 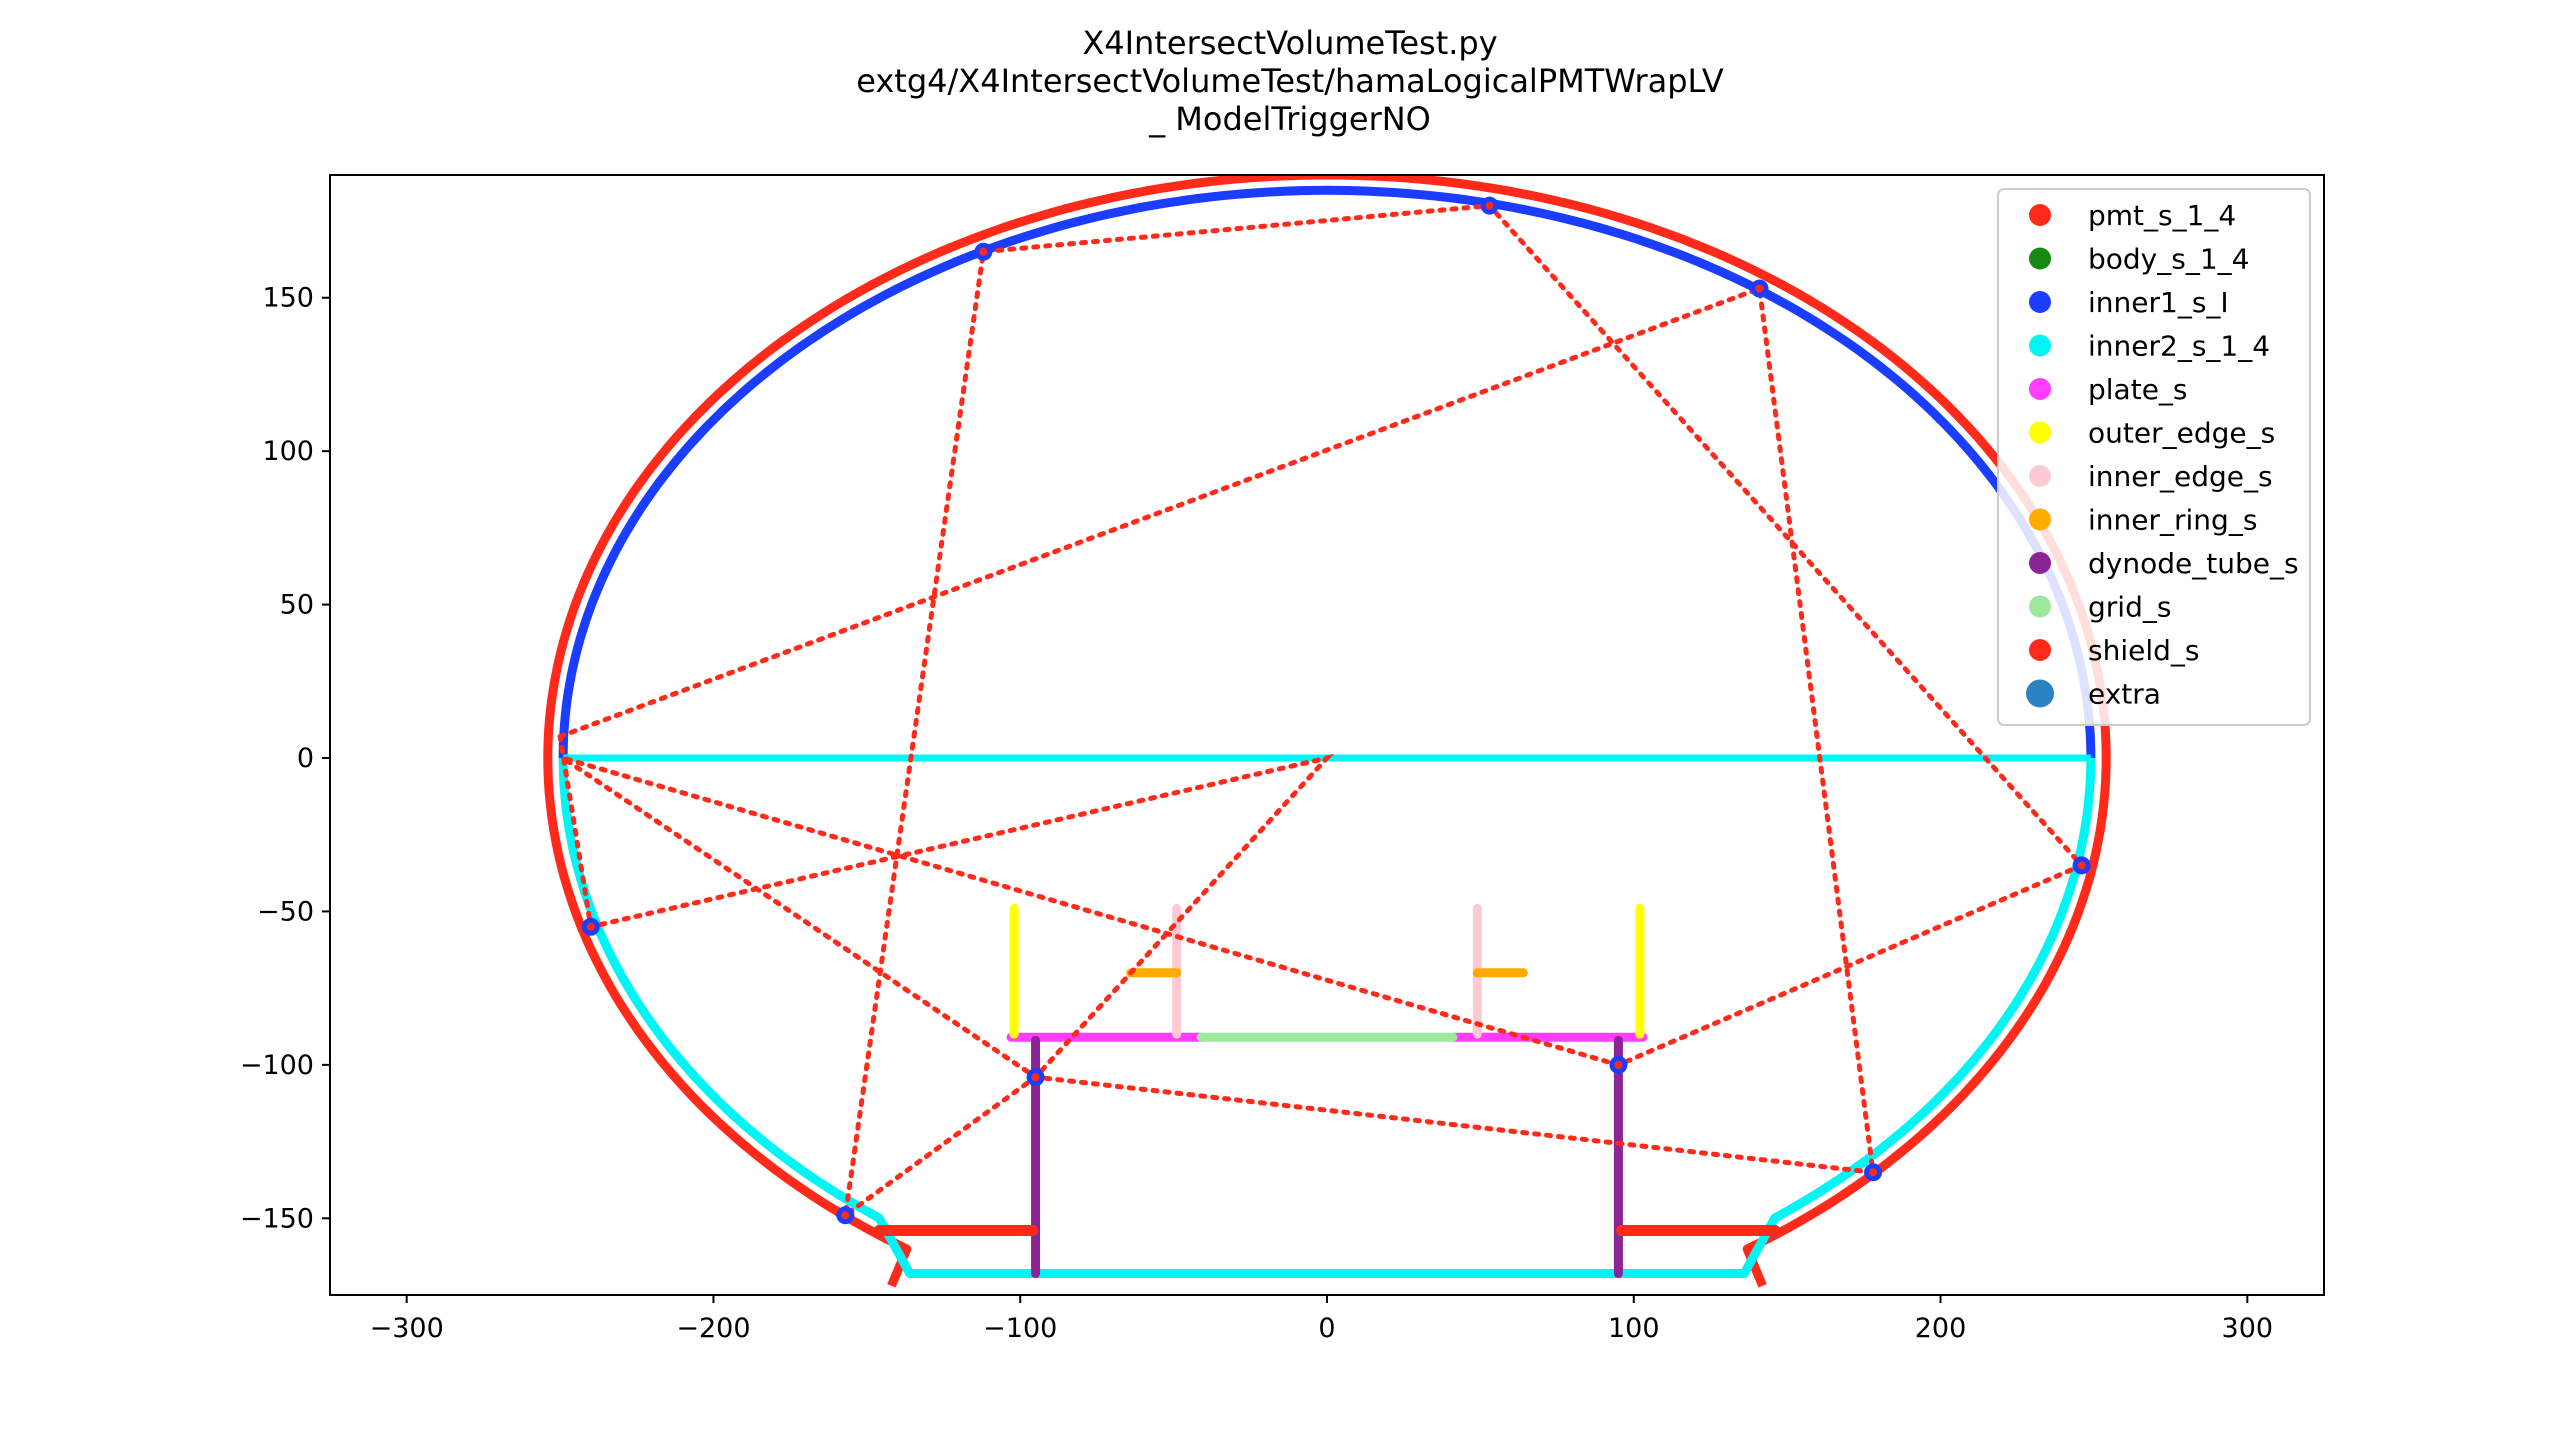 I want to click on y-tick-label-1: −100, so click(x=277, y=1065).